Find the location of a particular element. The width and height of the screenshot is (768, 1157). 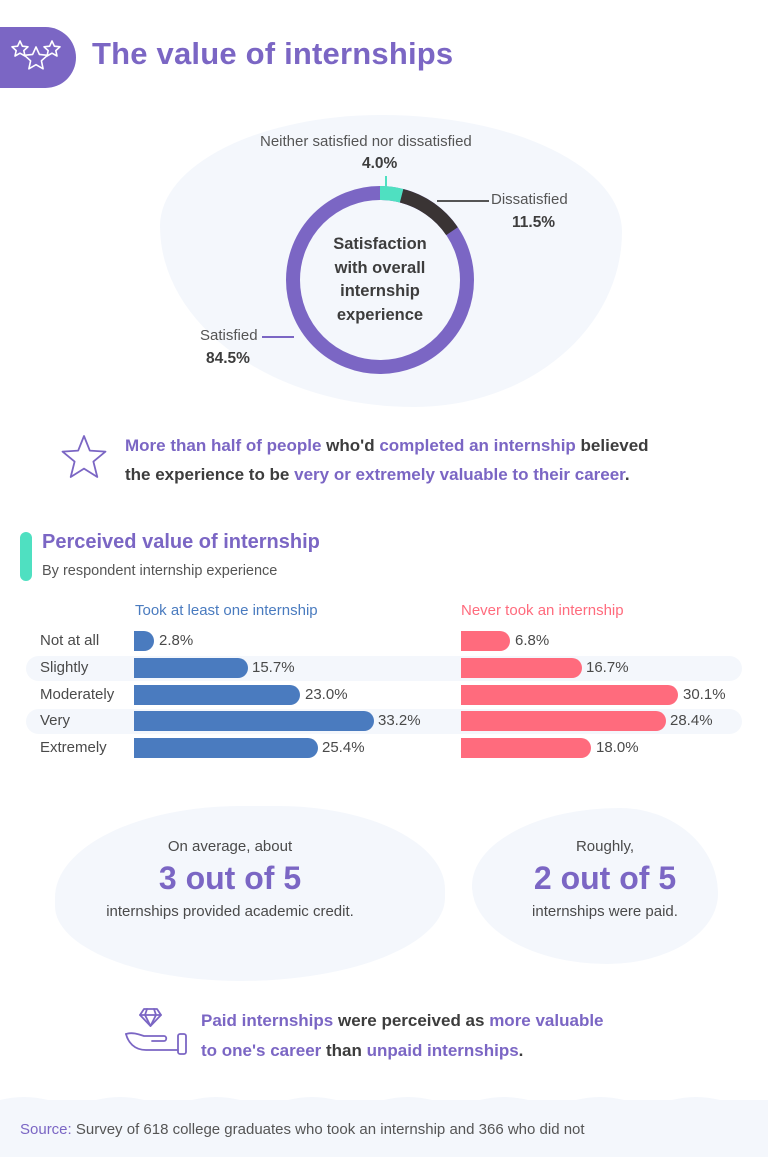

stat-credit-value: 3 out of 5 is located at coordinates (230, 878).